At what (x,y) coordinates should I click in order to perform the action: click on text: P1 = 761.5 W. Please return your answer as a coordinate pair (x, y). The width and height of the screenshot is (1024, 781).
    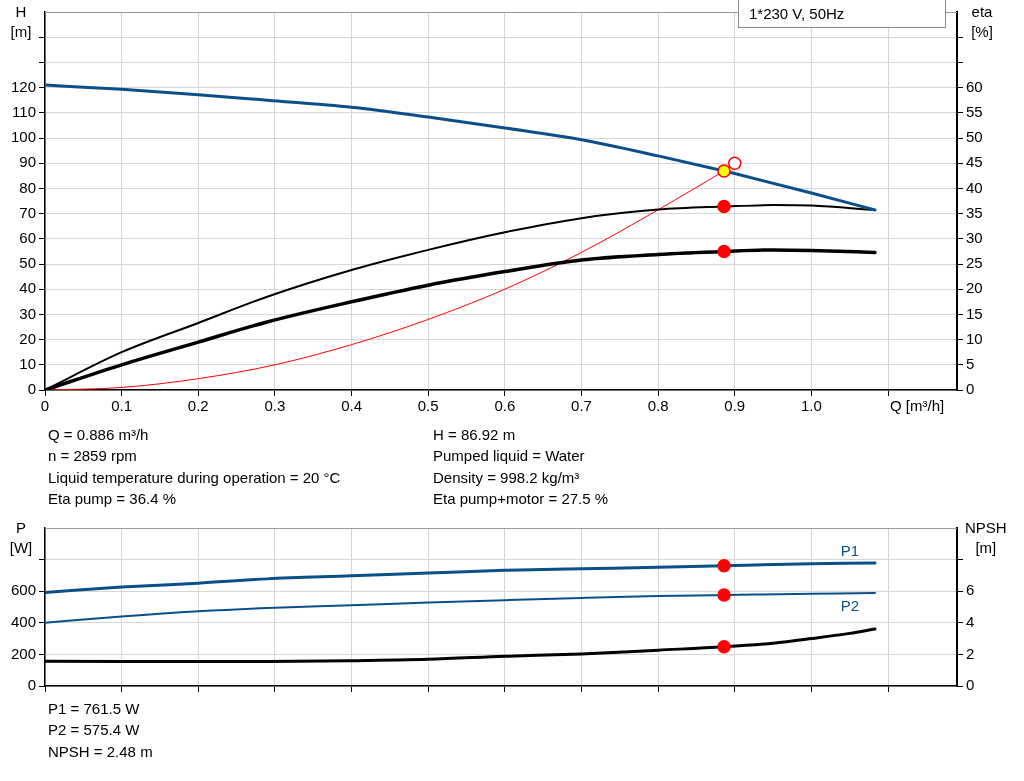
    Looking at the image, I should click on (94, 709).